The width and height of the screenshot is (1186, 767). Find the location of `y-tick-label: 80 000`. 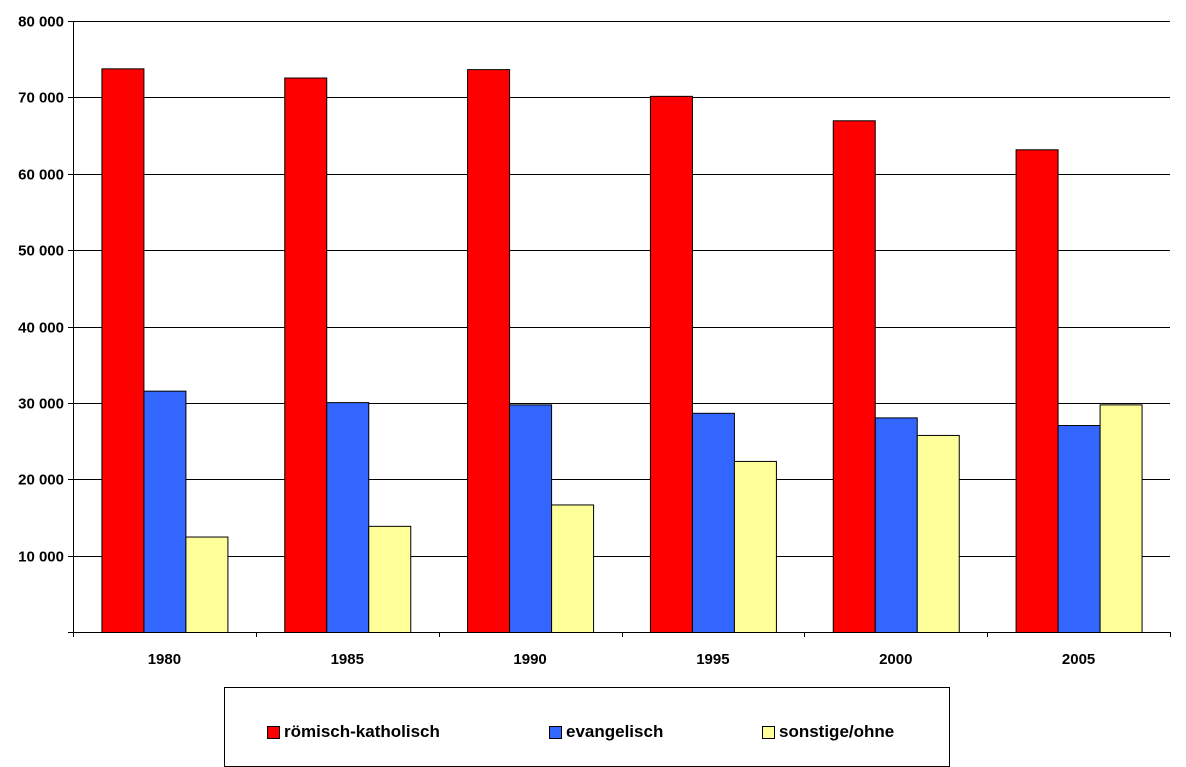

y-tick-label: 80 000 is located at coordinates (41, 22).